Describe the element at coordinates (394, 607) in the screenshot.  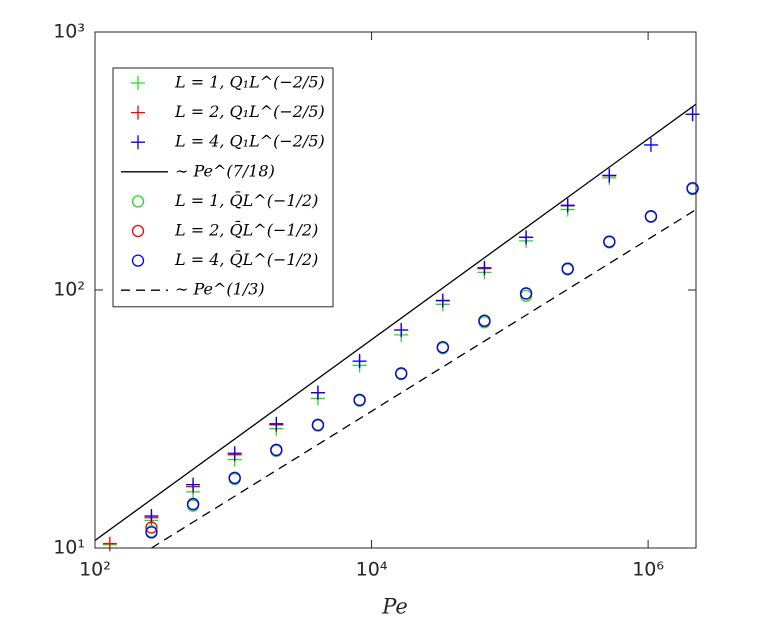
I see `x-axis-label: Pe` at that location.